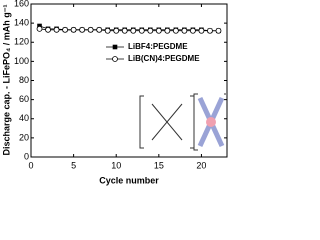  Describe the element at coordinates (164, 58) in the screenshot. I see `legend-text: LiB(CN)4:PEGDME` at that location.